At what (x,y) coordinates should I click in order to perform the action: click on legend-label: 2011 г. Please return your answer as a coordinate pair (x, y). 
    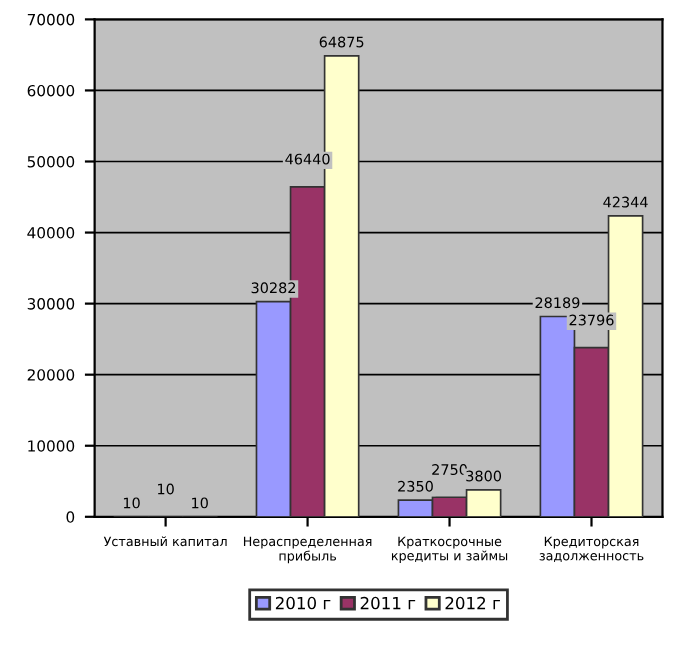
    Looking at the image, I should click on (388, 603).